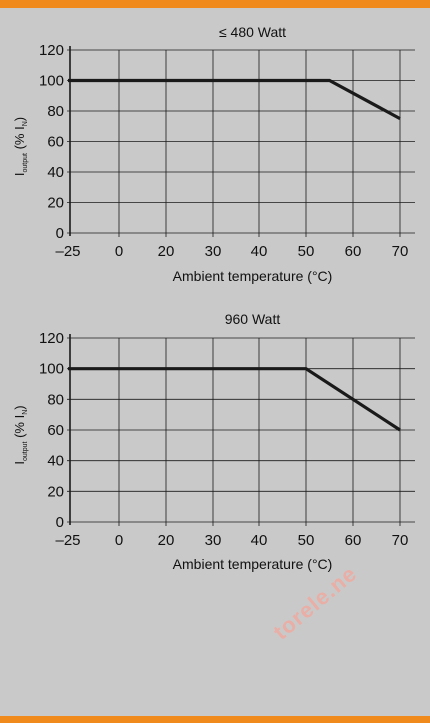 The image size is (430, 723). I want to click on bottom-accent-bar, so click(215, 719).